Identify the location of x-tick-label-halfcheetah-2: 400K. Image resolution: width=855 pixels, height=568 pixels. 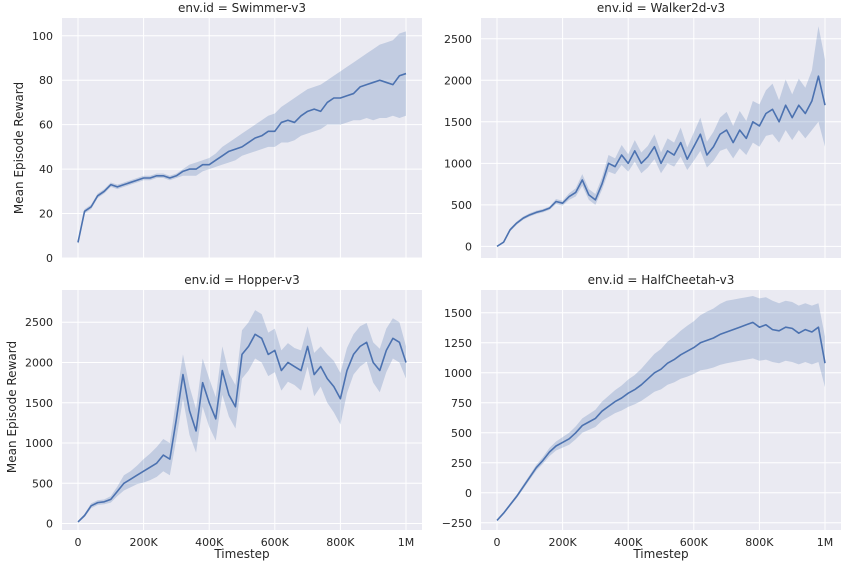
(628, 542).